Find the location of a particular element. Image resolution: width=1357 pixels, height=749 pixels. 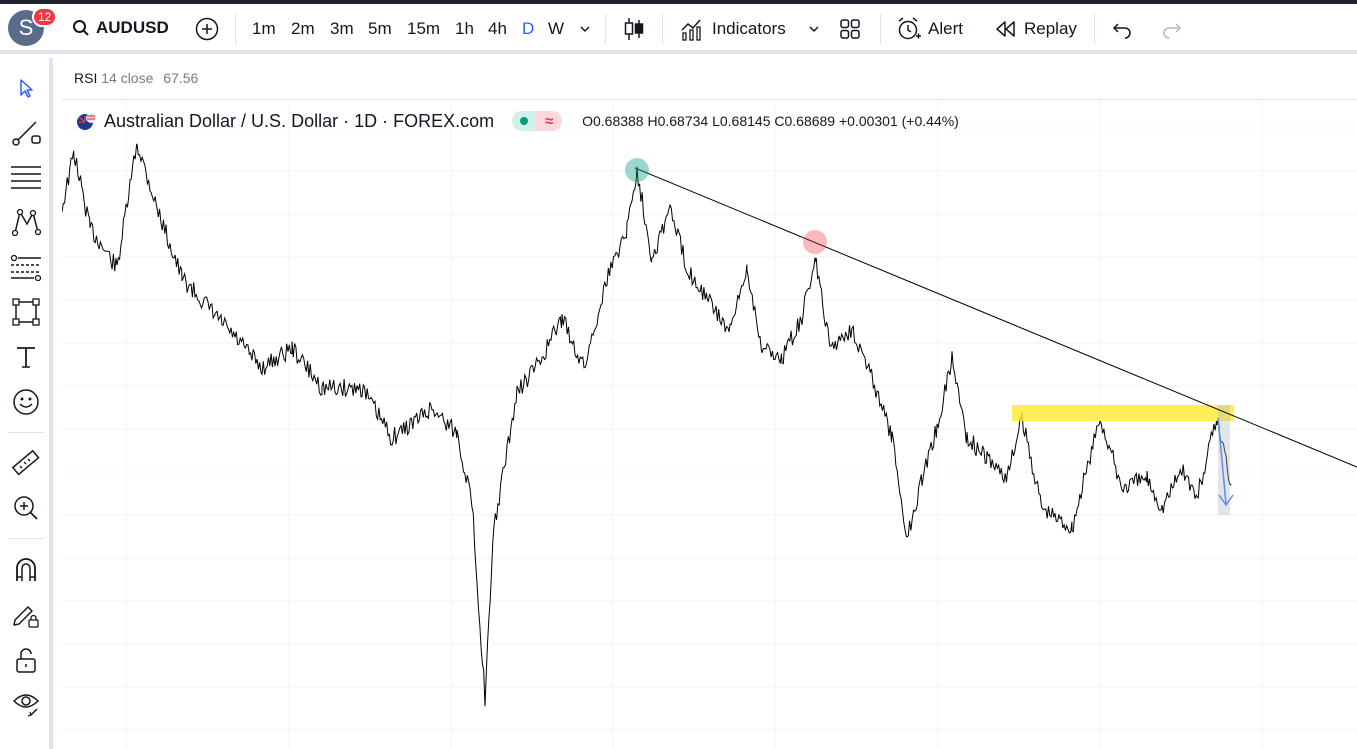

interval-4h: 4h is located at coordinates (497, 28).